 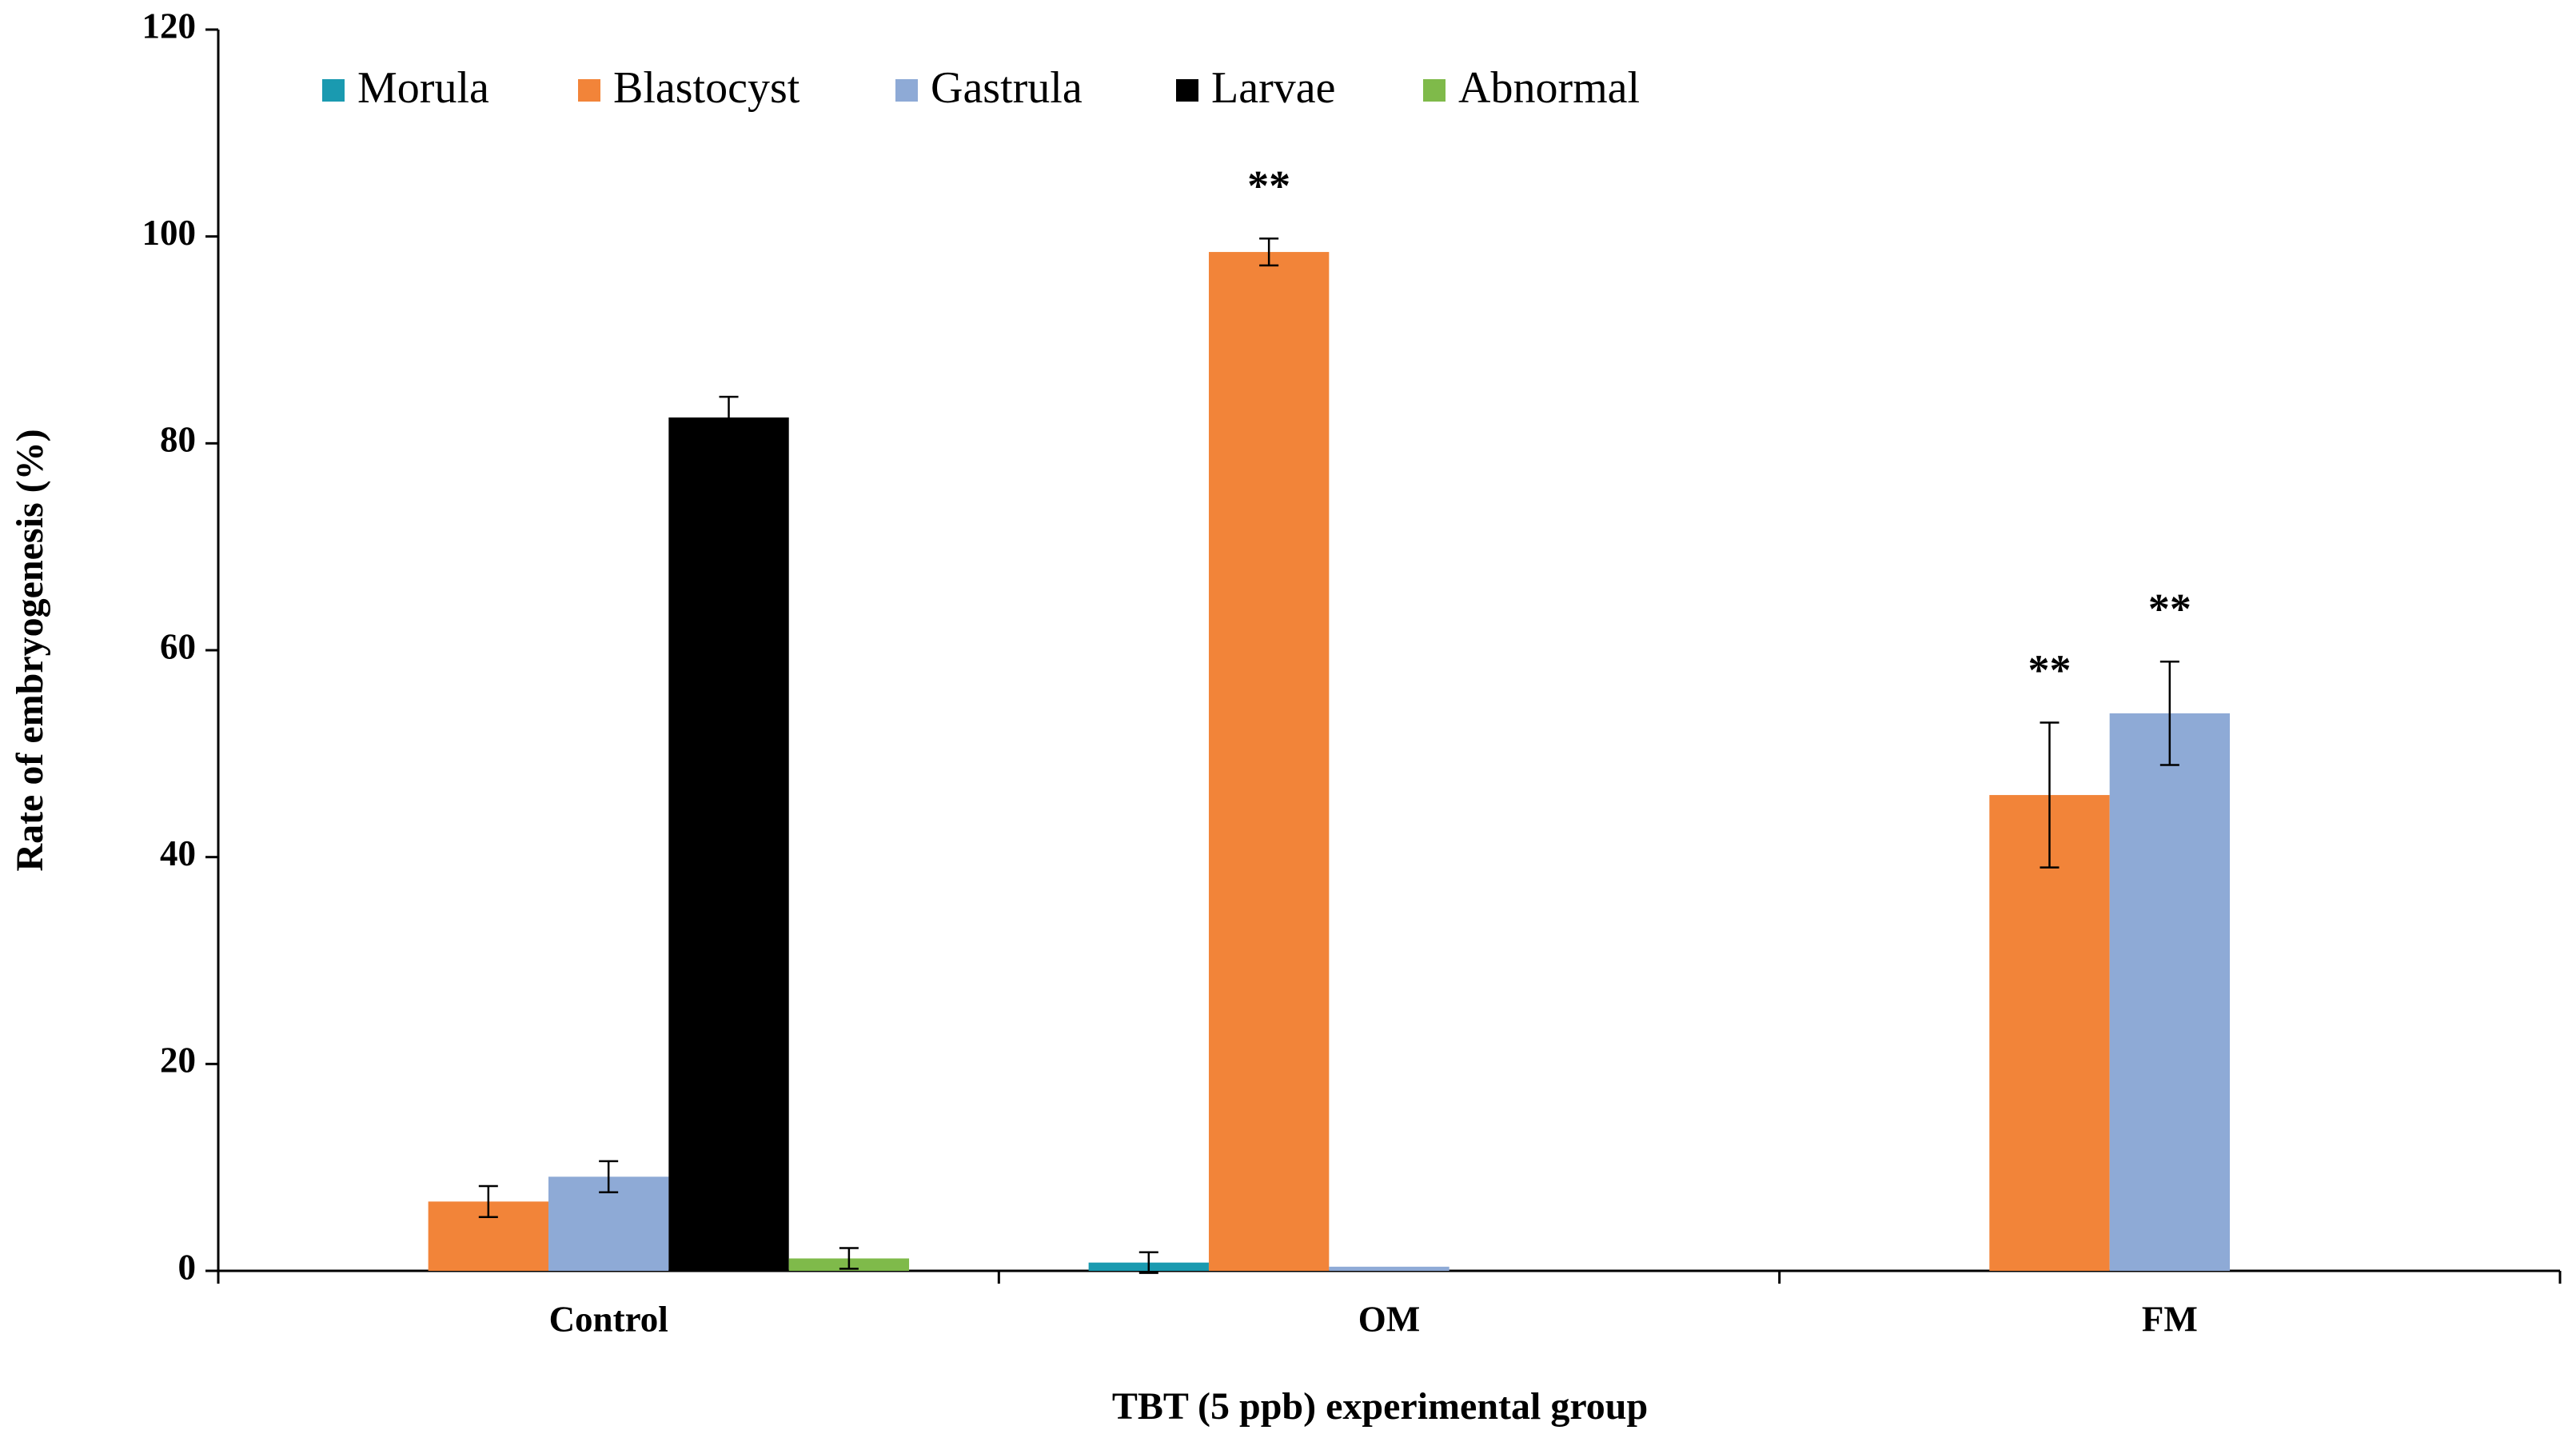 What do you see at coordinates (178, 646) in the screenshot?
I see `y-tick-label: 60` at bounding box center [178, 646].